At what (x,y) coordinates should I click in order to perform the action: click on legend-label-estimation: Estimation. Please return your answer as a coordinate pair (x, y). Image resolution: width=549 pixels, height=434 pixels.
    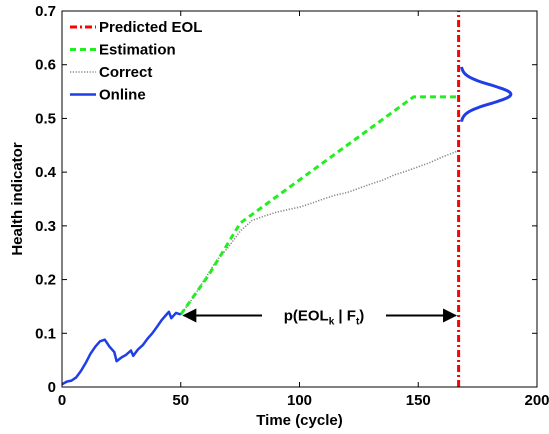
    Looking at the image, I should click on (137, 50).